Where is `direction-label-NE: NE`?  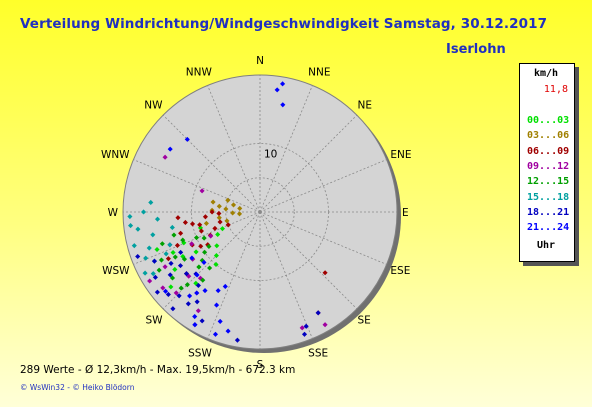 direction-label-NE: NE is located at coordinates (364, 106).